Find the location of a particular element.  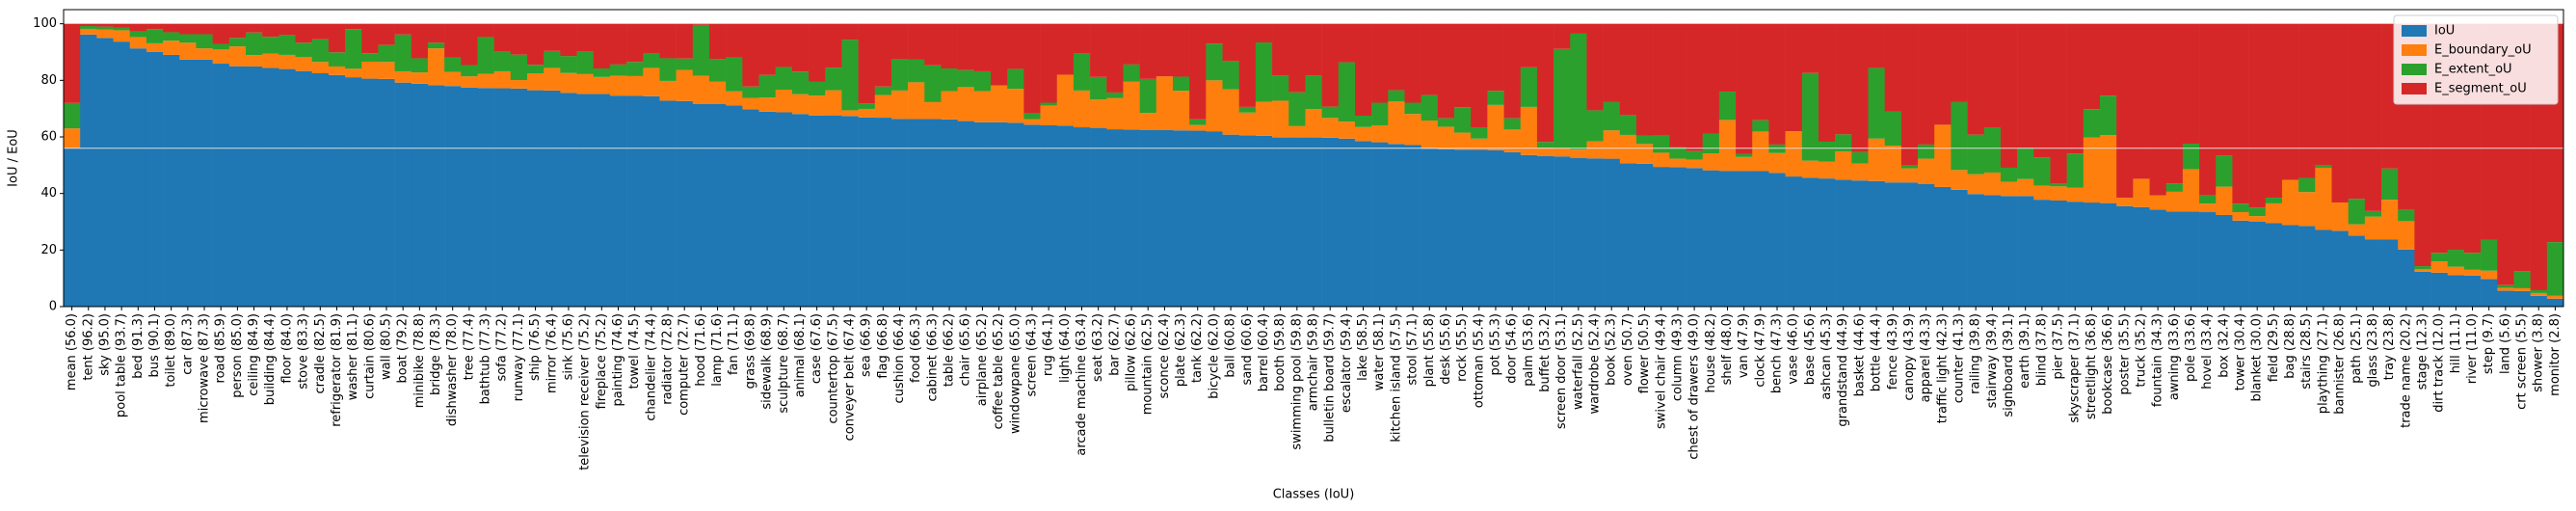

x-tick-label: bicycle (62.0) is located at coordinates (1214, 356).